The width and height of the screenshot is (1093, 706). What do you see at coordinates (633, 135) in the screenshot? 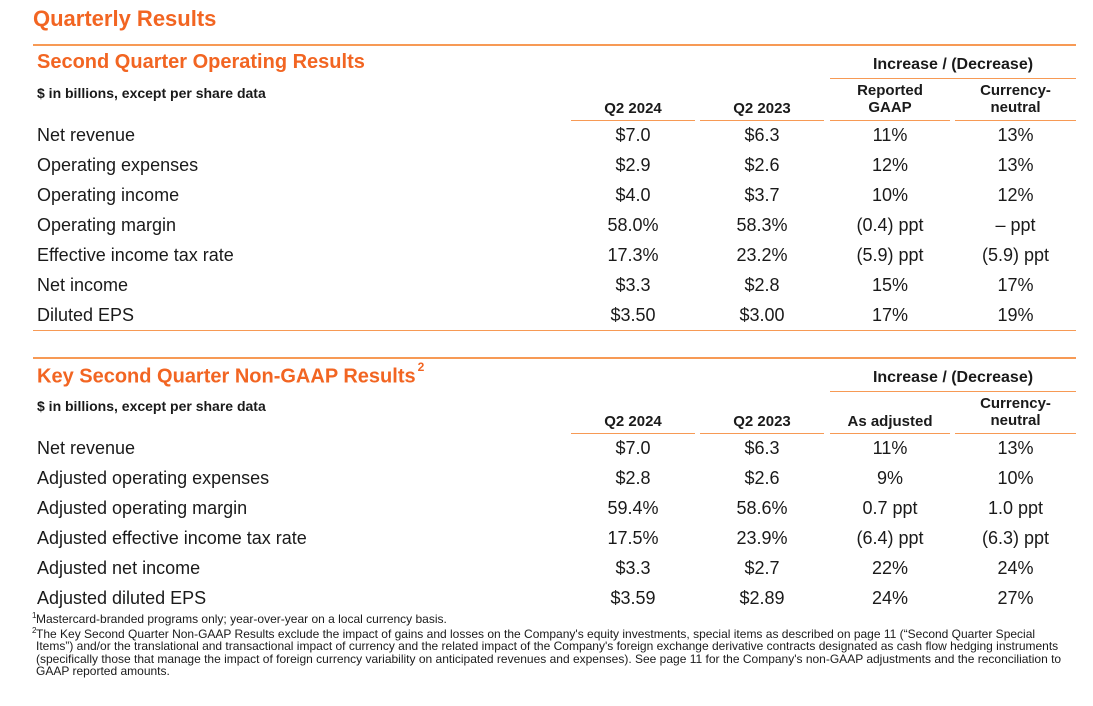
I see `cell-q2024: $7.0` at bounding box center [633, 135].